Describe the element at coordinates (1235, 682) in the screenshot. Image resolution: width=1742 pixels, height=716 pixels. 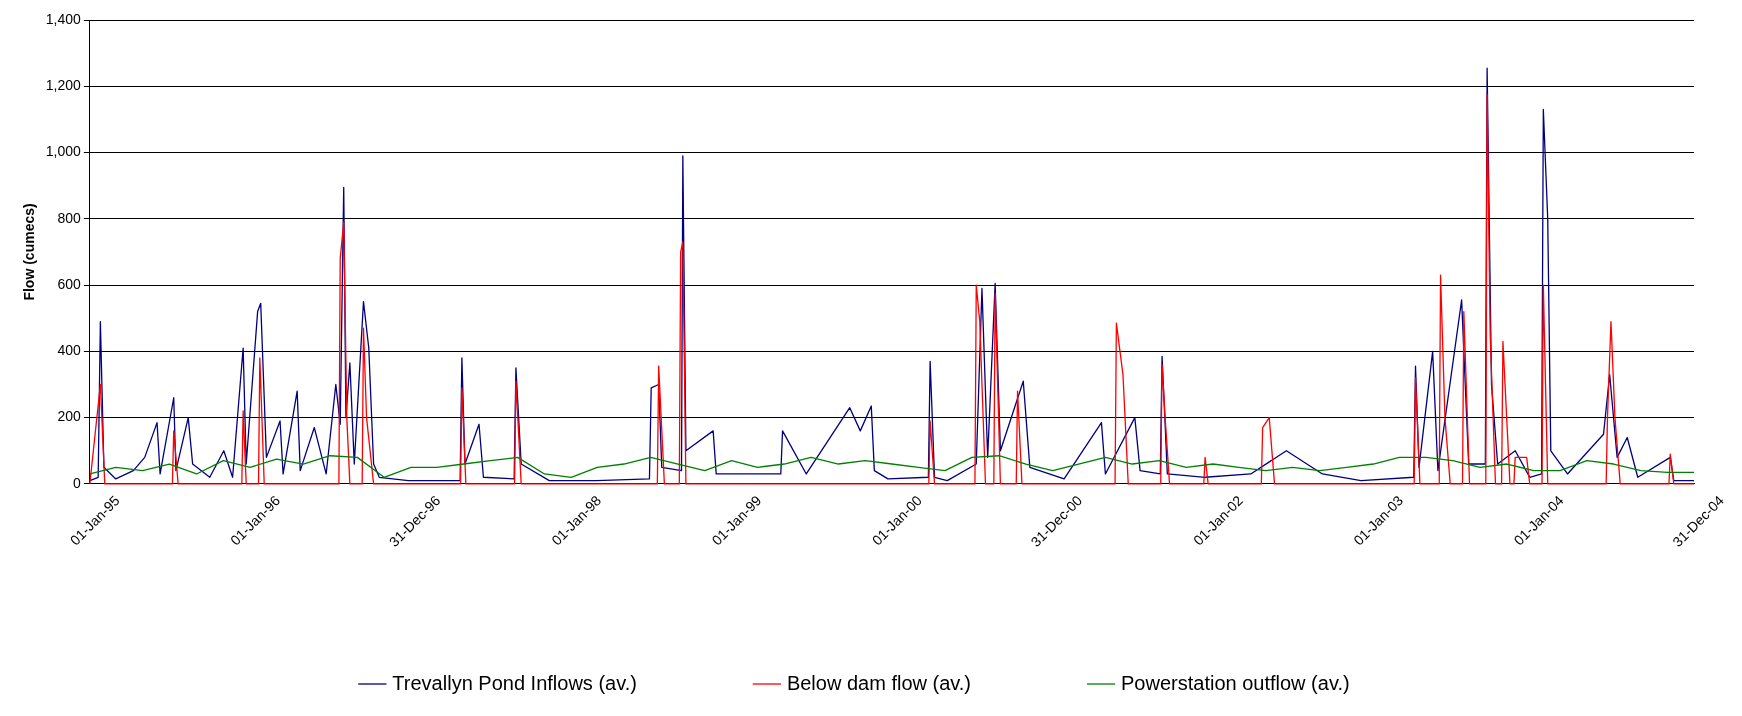
I see `legend-label: Powerstation outflow (av.)` at that location.